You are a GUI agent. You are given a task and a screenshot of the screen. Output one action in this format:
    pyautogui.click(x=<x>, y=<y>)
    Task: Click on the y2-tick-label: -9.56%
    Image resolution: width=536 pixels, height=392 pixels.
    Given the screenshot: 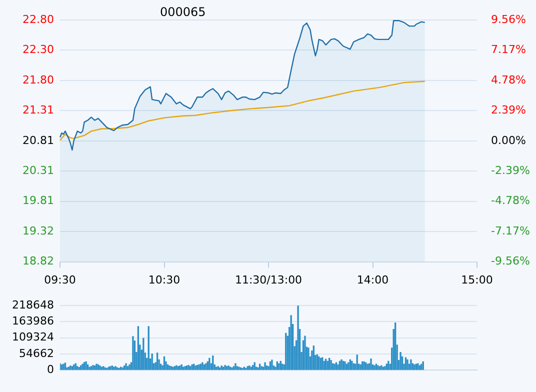 What is the action you would take?
    pyautogui.click(x=510, y=261)
    